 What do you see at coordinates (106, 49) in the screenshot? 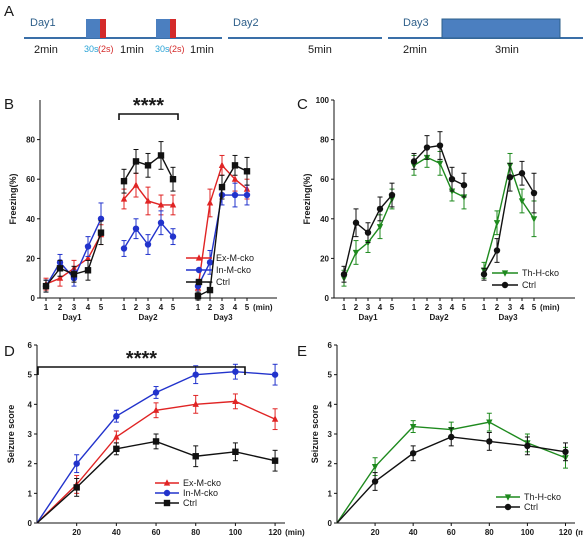
I see `shock1-label: (2s)` at bounding box center [106, 49].